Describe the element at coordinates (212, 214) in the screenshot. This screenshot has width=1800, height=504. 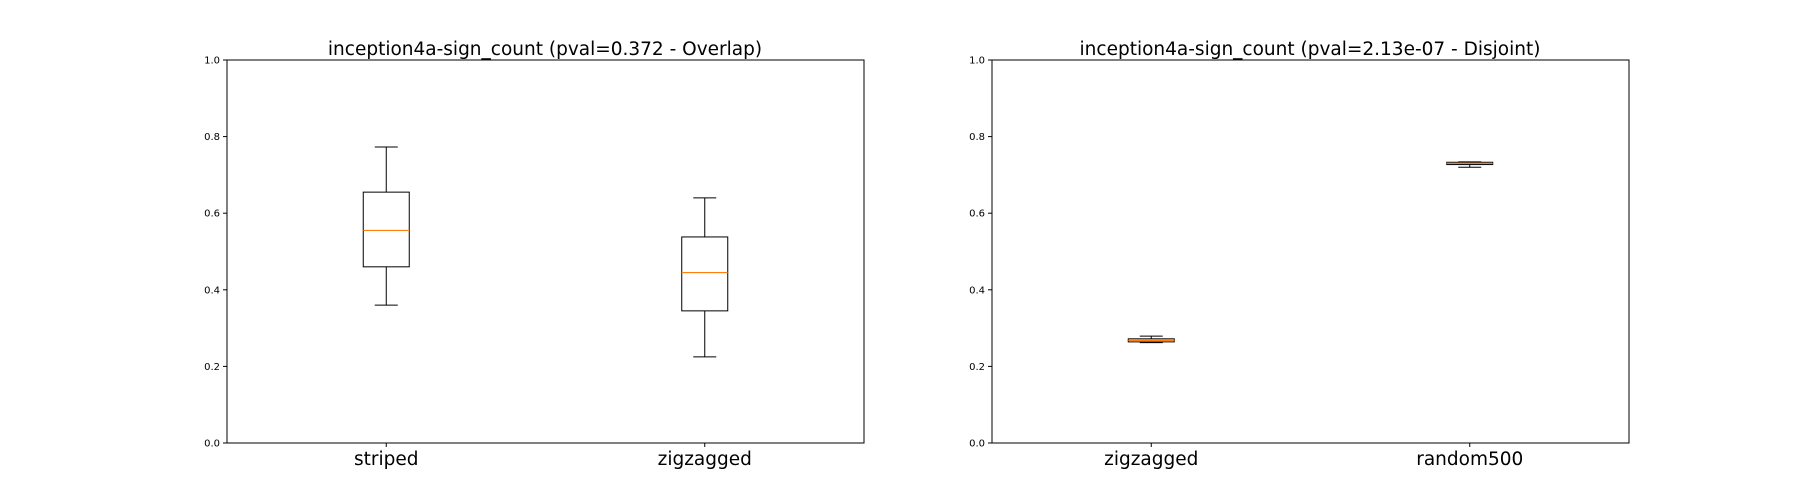
I see `left-ytick-label: 0.6` at that location.